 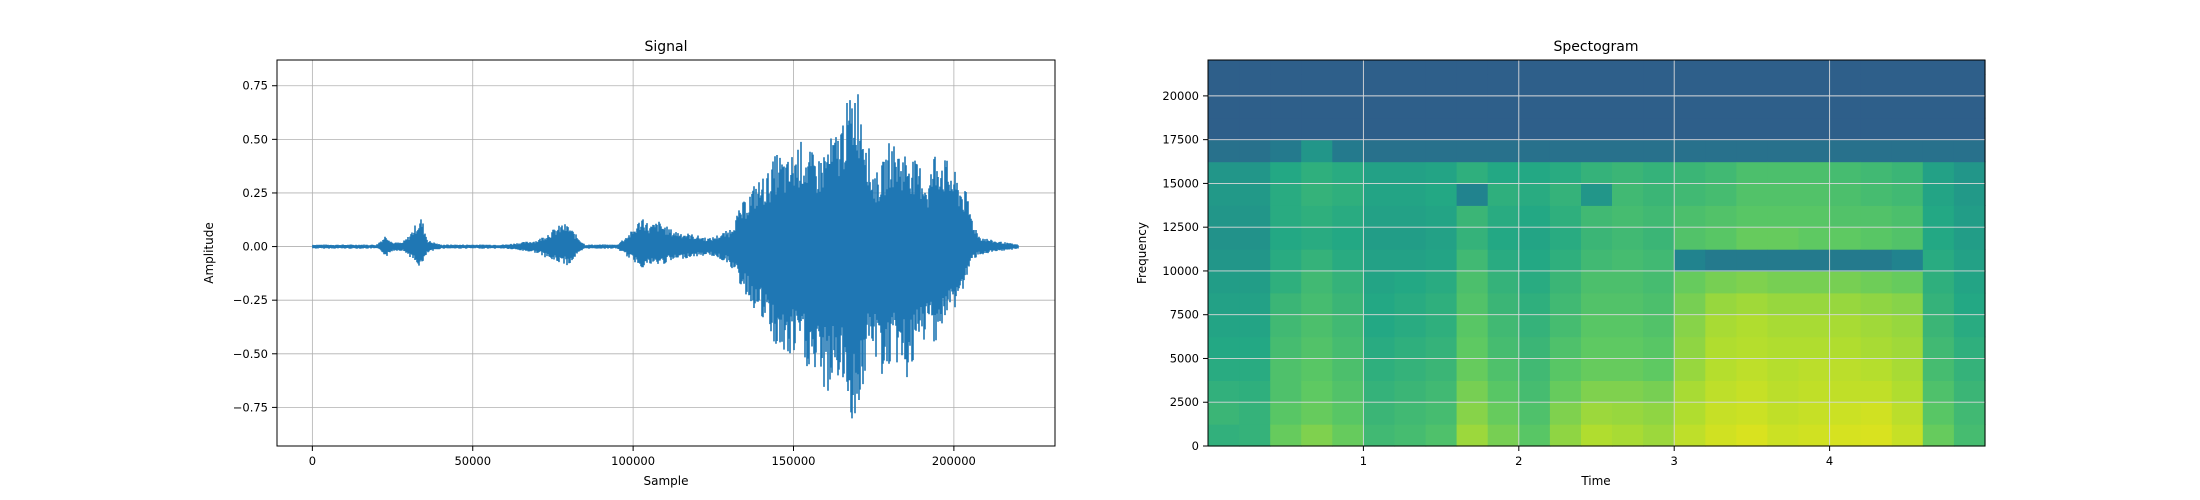 What do you see at coordinates (794, 461) in the screenshot?
I see `signal-x-tick-label: 150000` at bounding box center [794, 461].